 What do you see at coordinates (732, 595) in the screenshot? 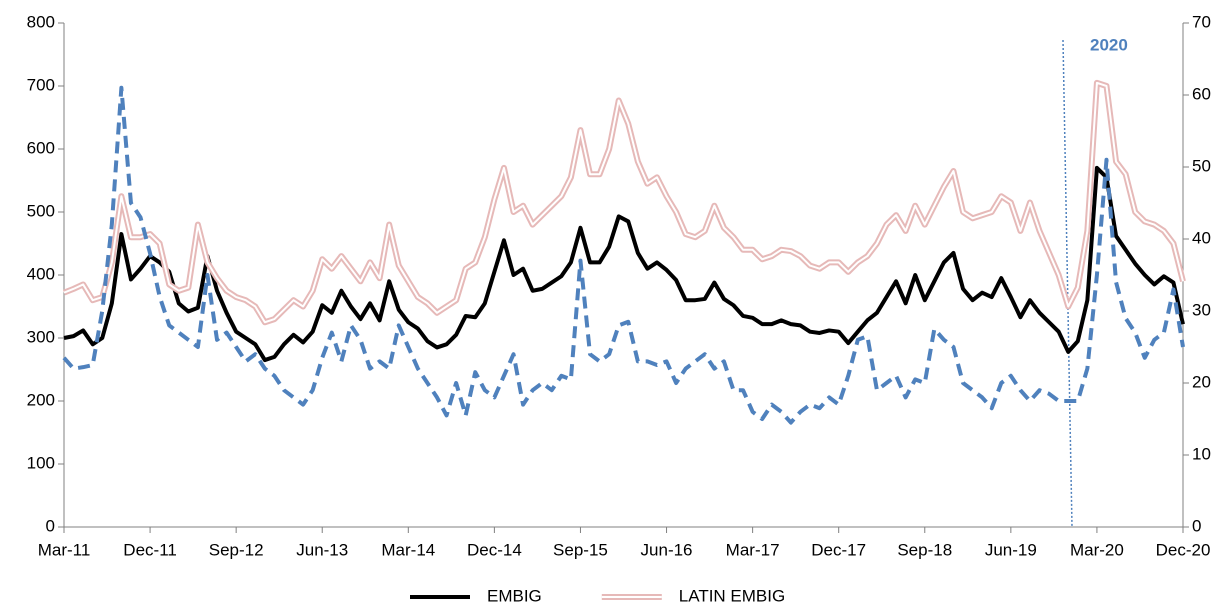
I see `legend-label: LATIN EMBIG` at bounding box center [732, 595].